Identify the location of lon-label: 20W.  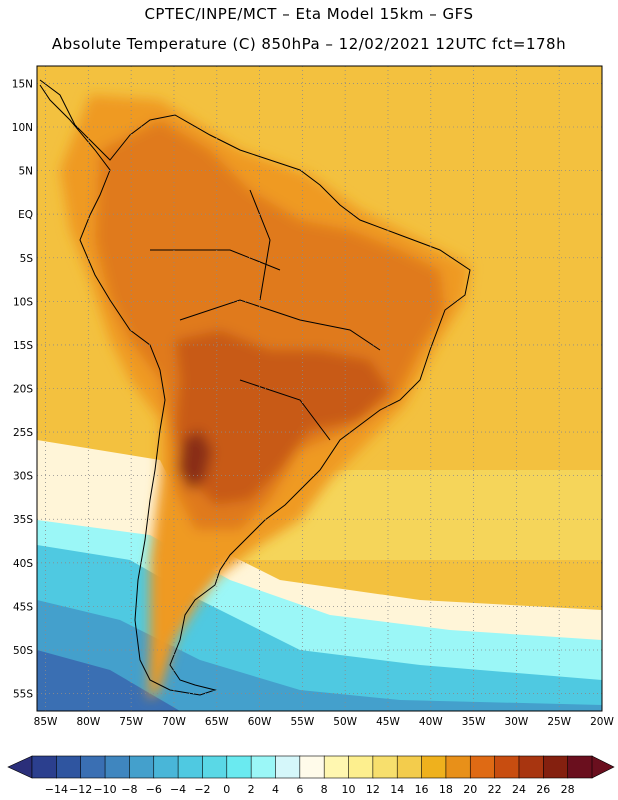
(602, 722).